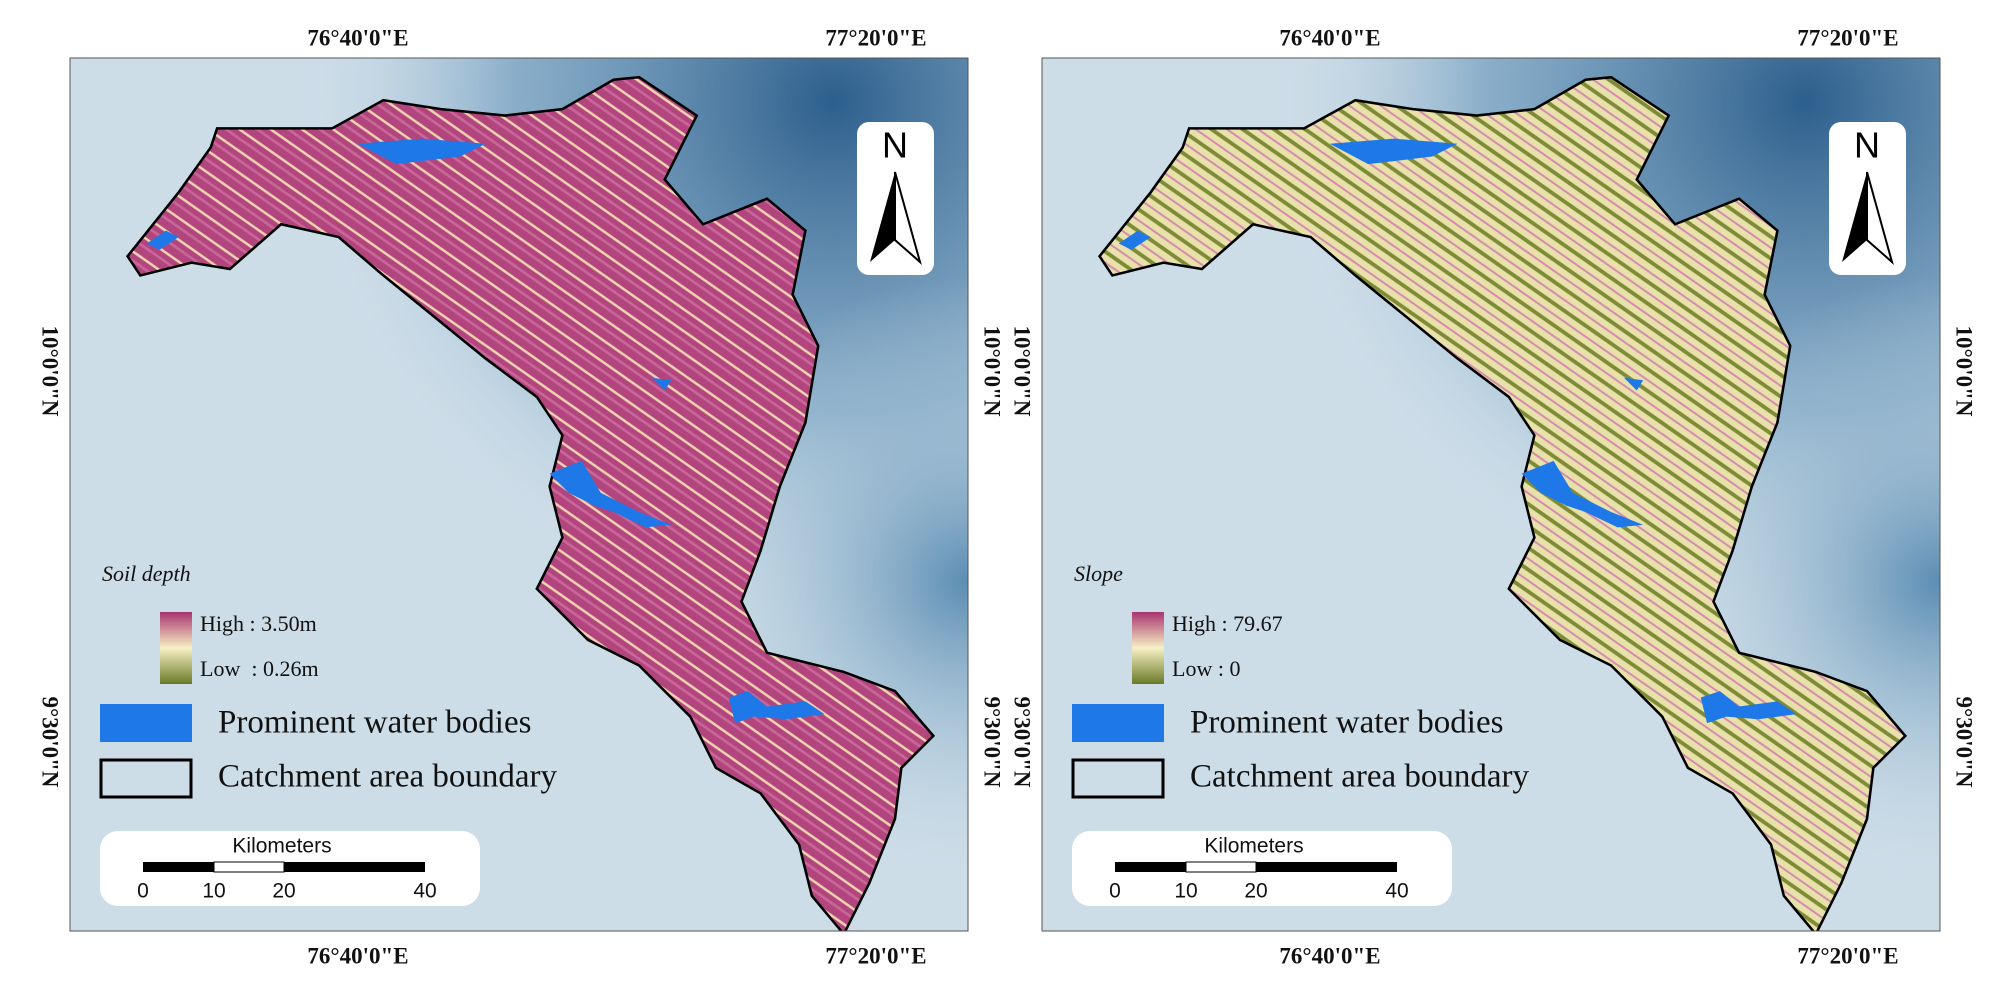 This screenshot has height=986, width=2006. What do you see at coordinates (258, 623) in the screenshot?
I see `legend-high: High : 3.50m` at bounding box center [258, 623].